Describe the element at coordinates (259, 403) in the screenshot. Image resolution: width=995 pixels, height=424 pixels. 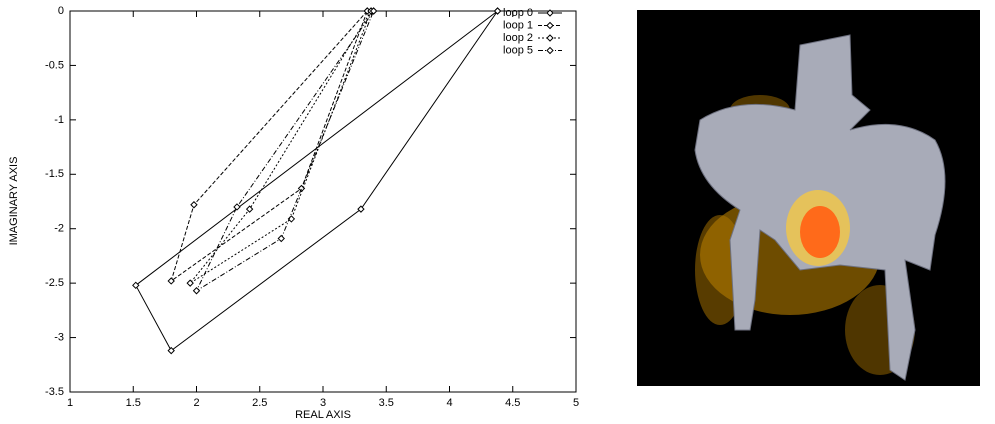
I see `x-tick-label: 2.5` at that location.